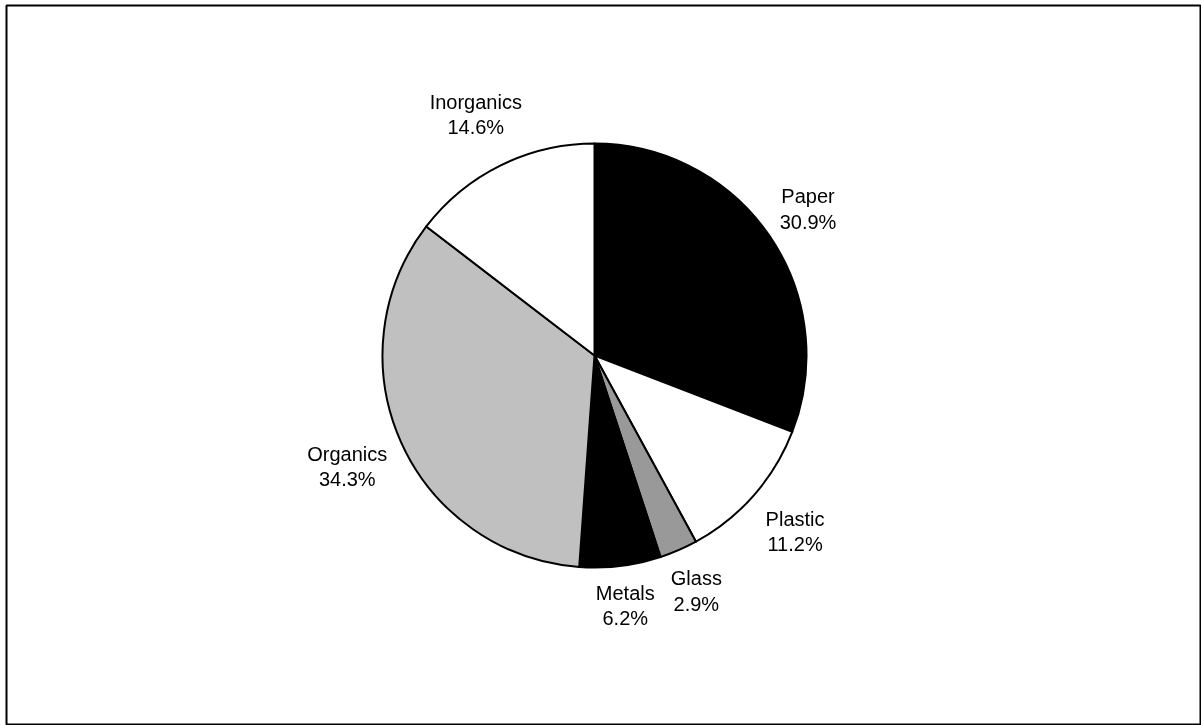 The width and height of the screenshot is (1201, 725). What do you see at coordinates (808, 221) in the screenshot?
I see `data-label: 30.9%` at bounding box center [808, 221].